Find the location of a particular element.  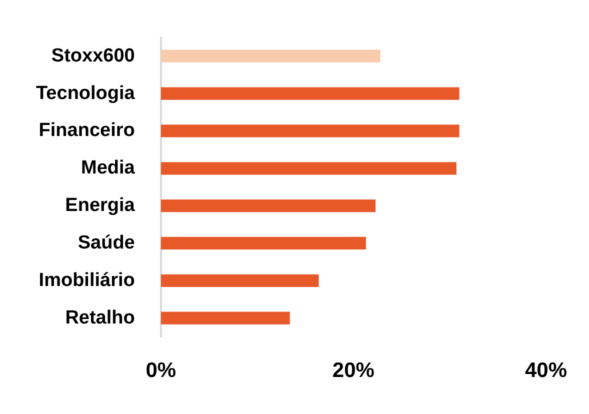

y-tick-label: Saúde is located at coordinates (106, 243).